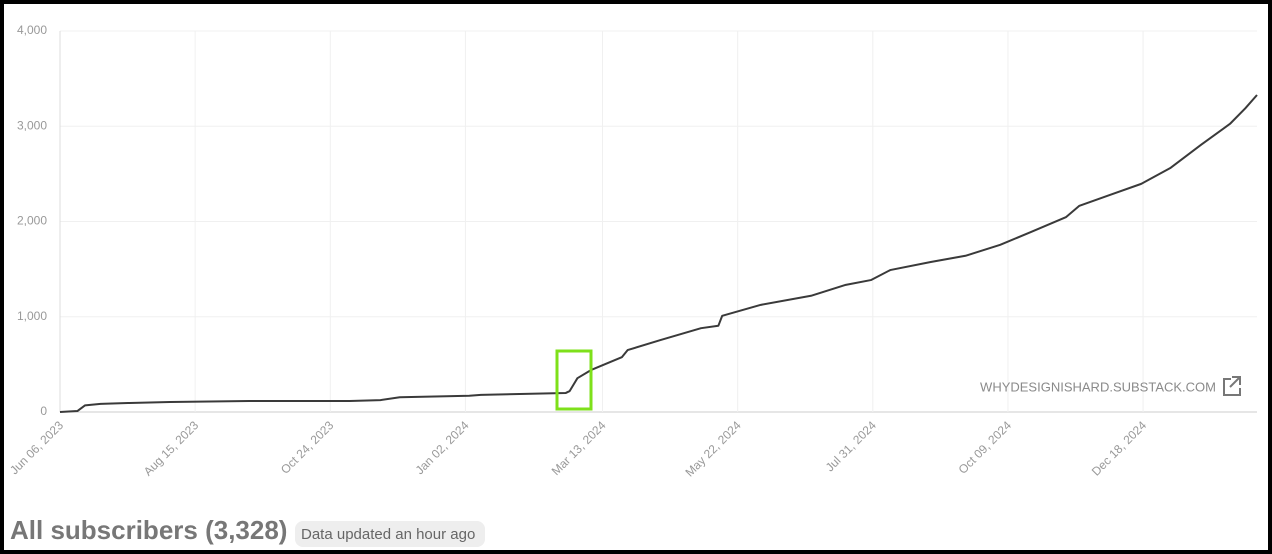 The width and height of the screenshot is (1272, 554). Describe the element at coordinates (36, 447) in the screenshot. I see `x-tick-label: Jun 06, 2023` at that location.